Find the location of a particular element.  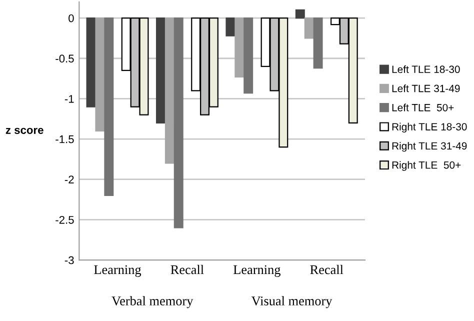

y-axis-title: z score is located at coordinates (25, 131).